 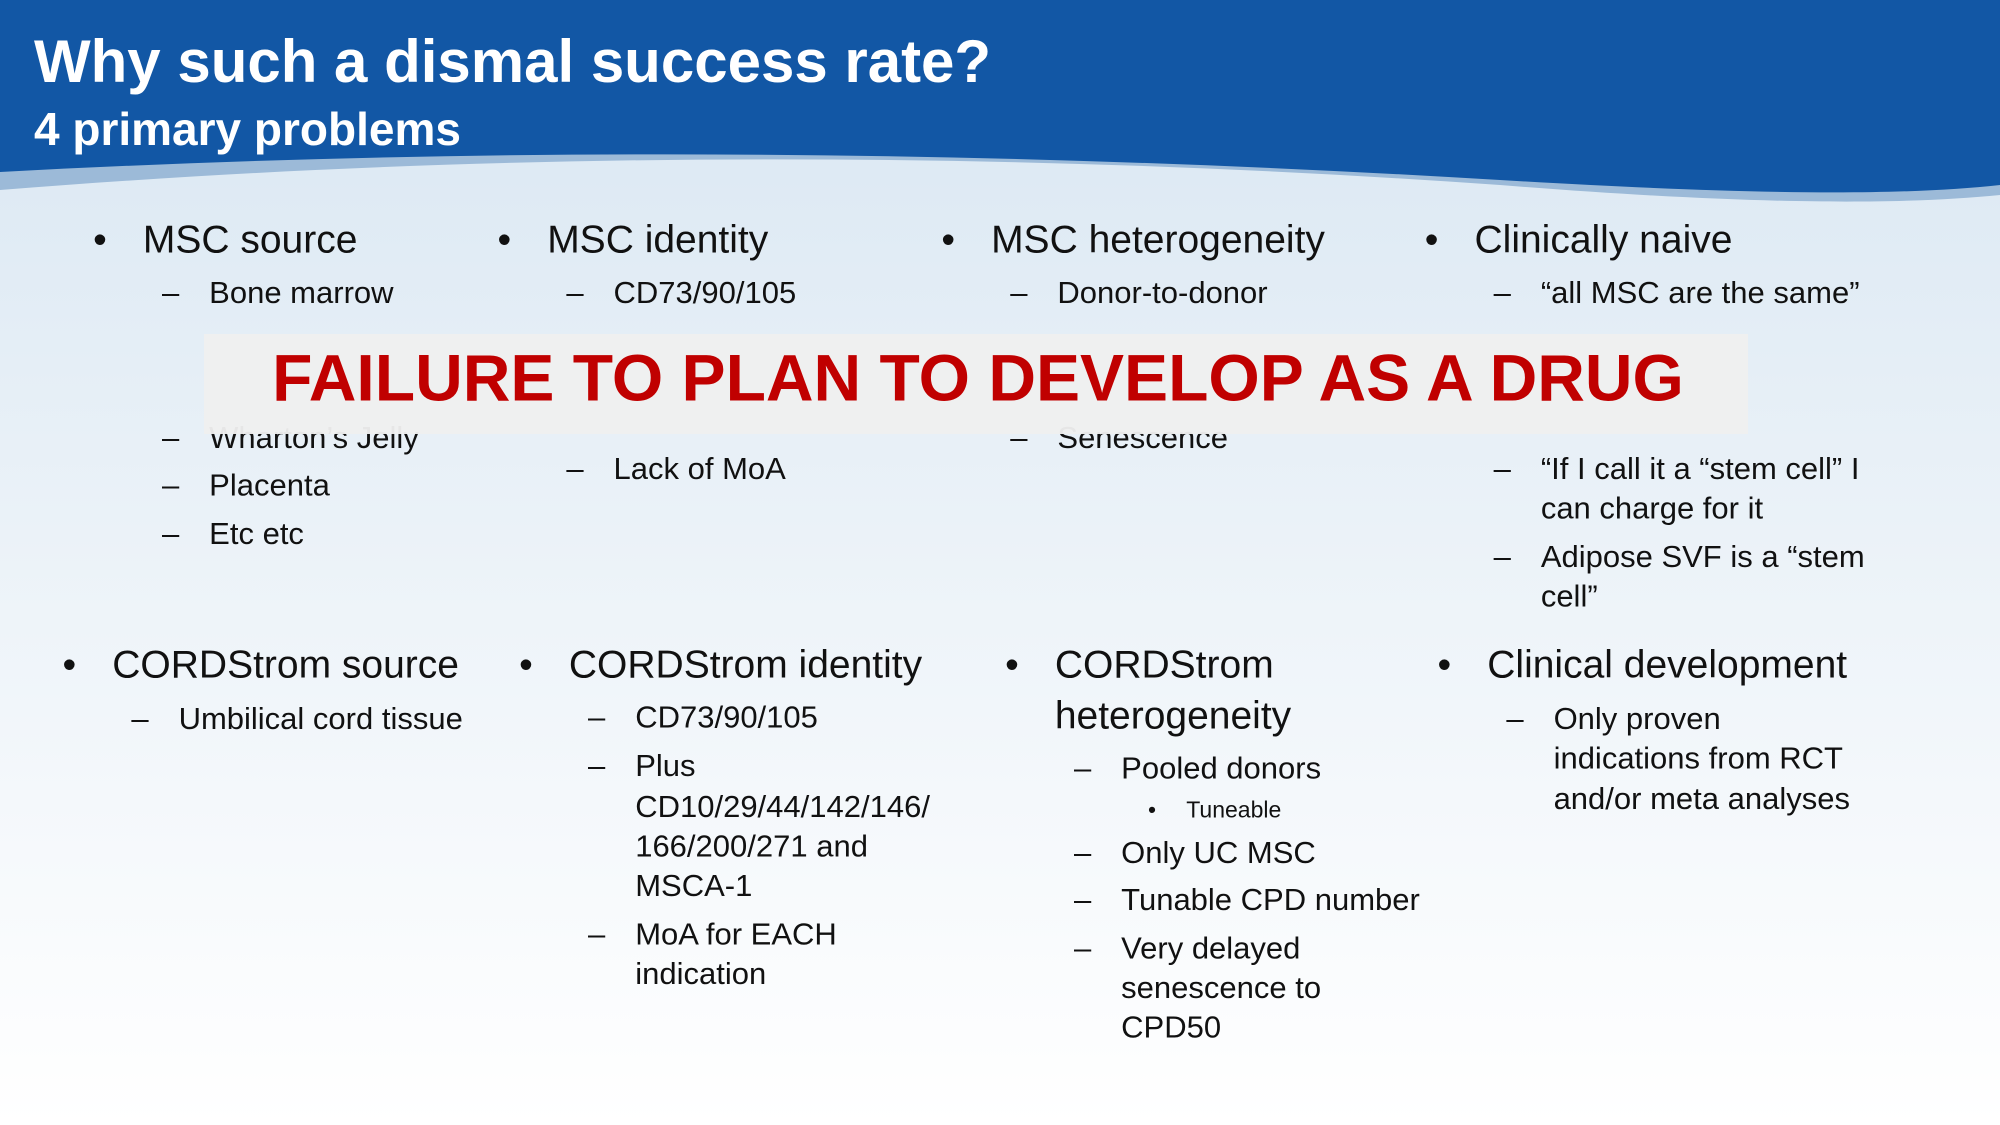 What do you see at coordinates (1162, 292) in the screenshot?
I see `list-item: Donor-to-donor` at bounding box center [1162, 292].